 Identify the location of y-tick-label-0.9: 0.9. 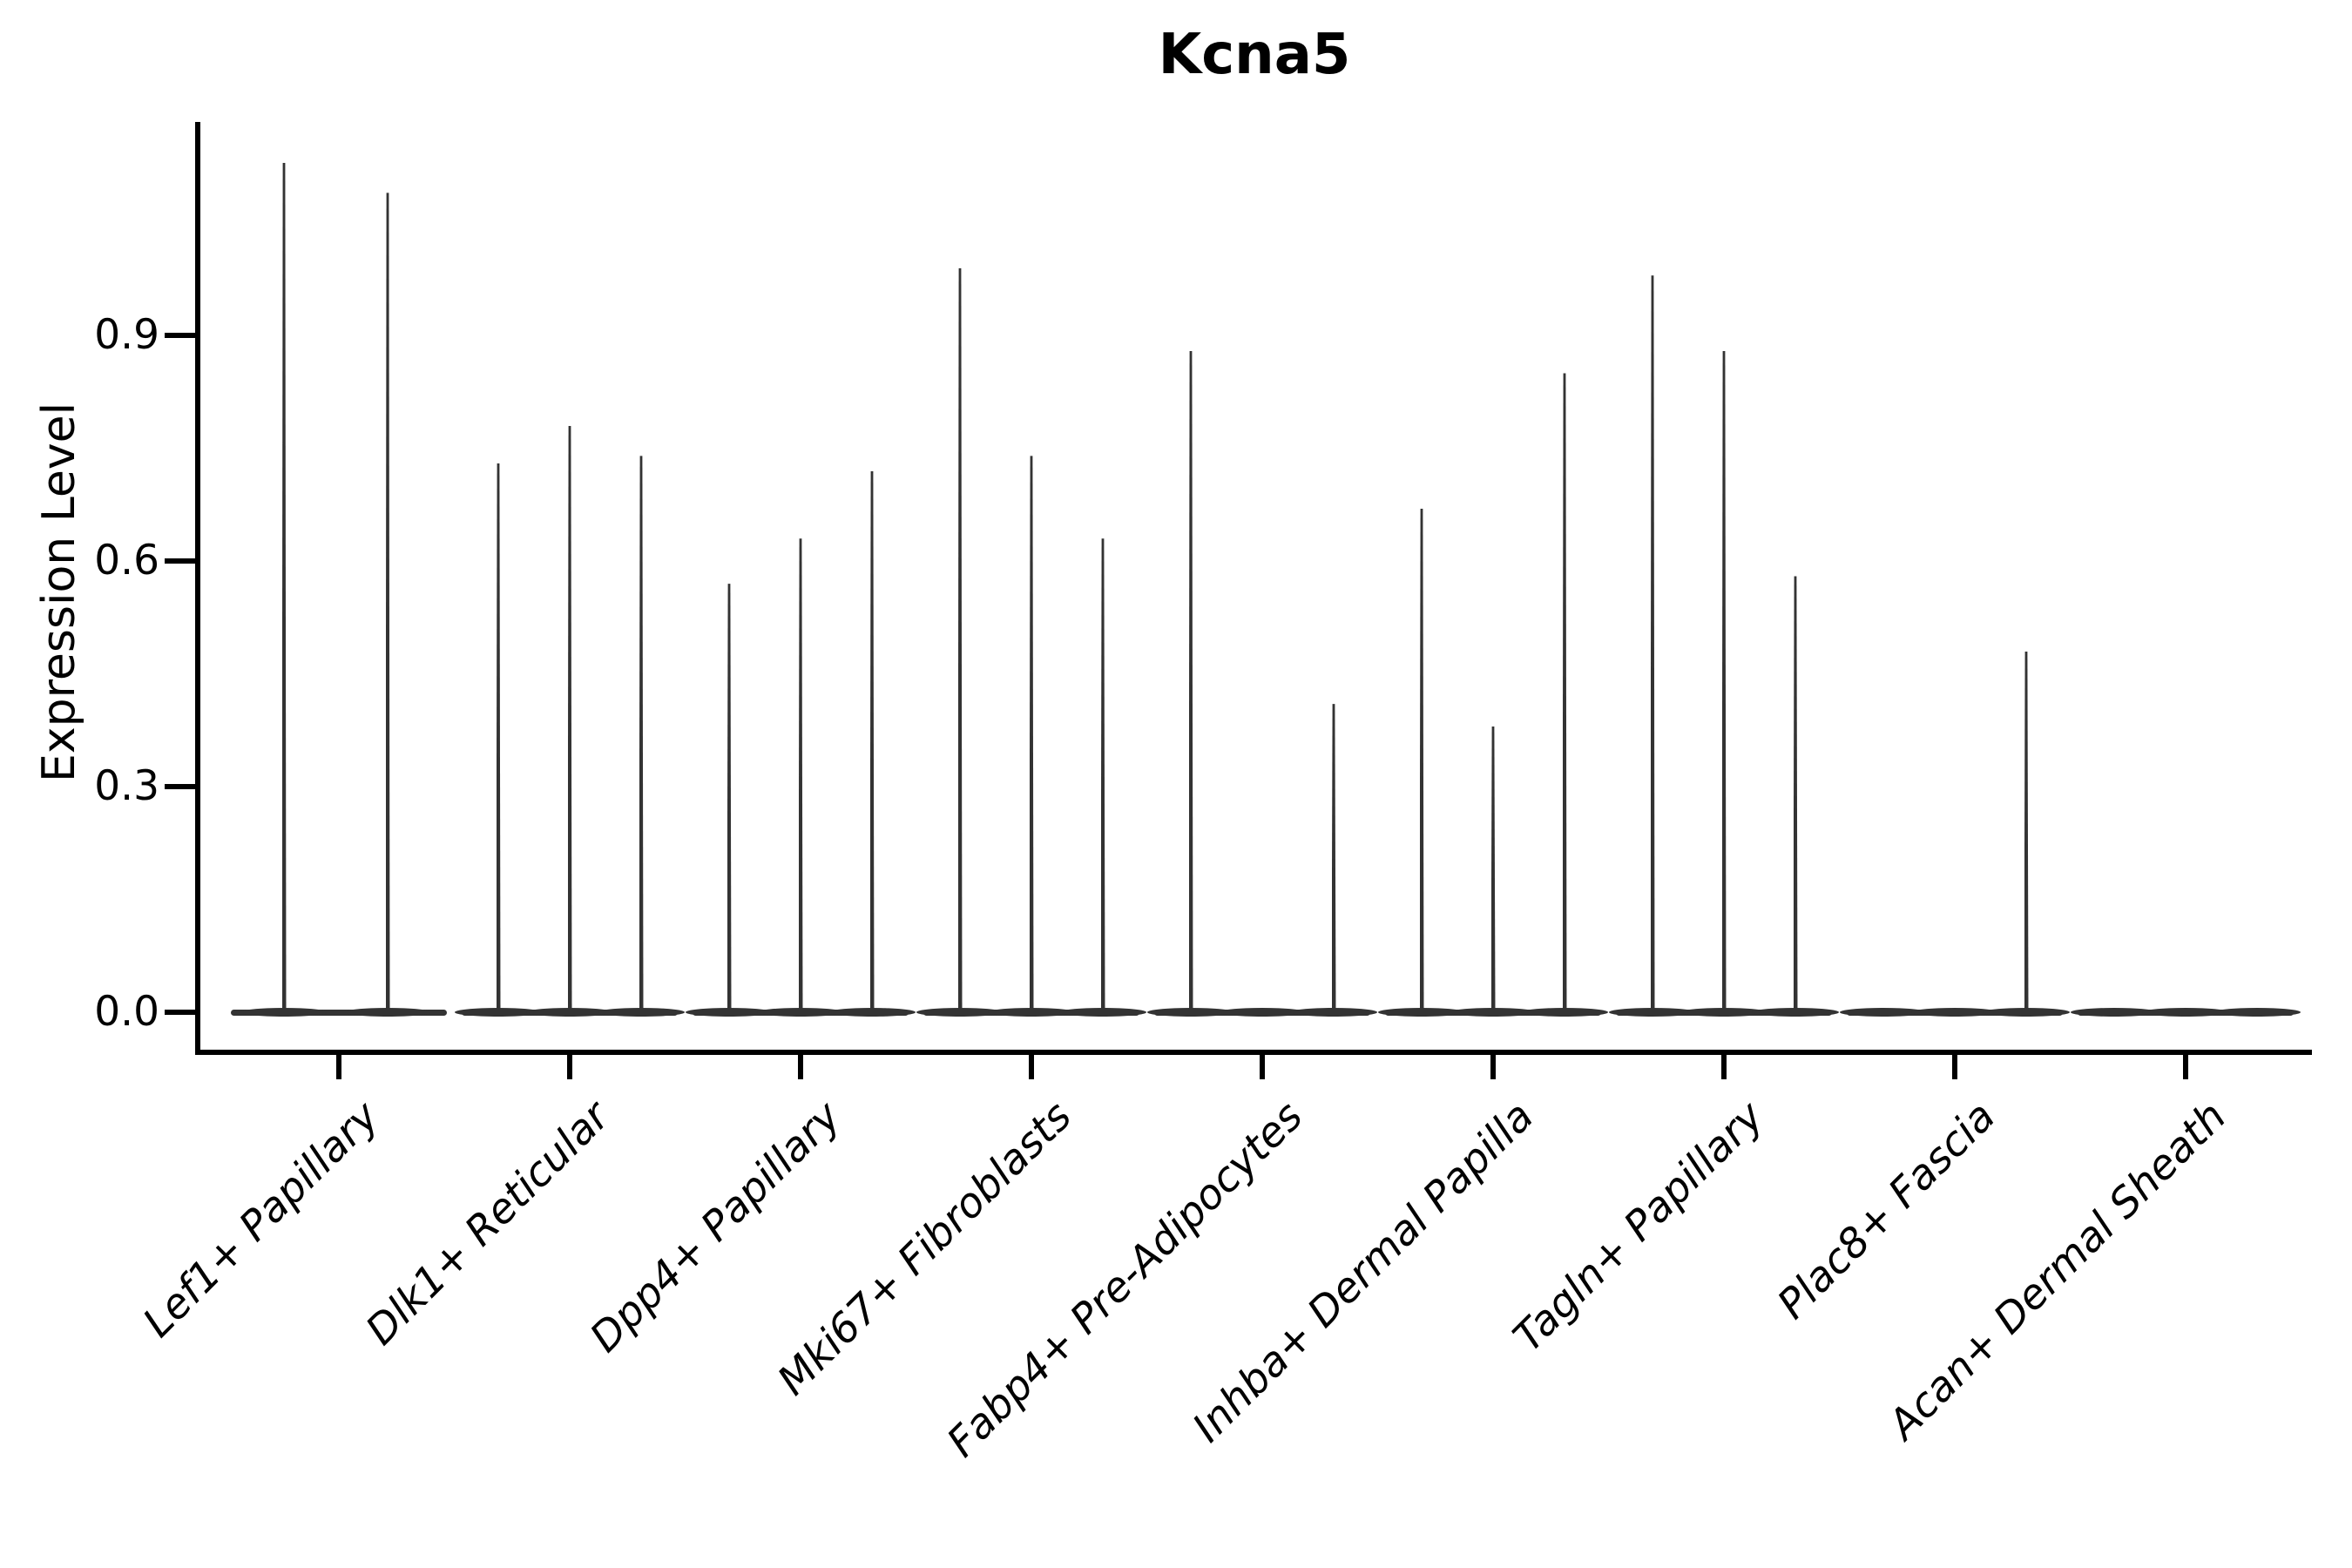
(126, 335).